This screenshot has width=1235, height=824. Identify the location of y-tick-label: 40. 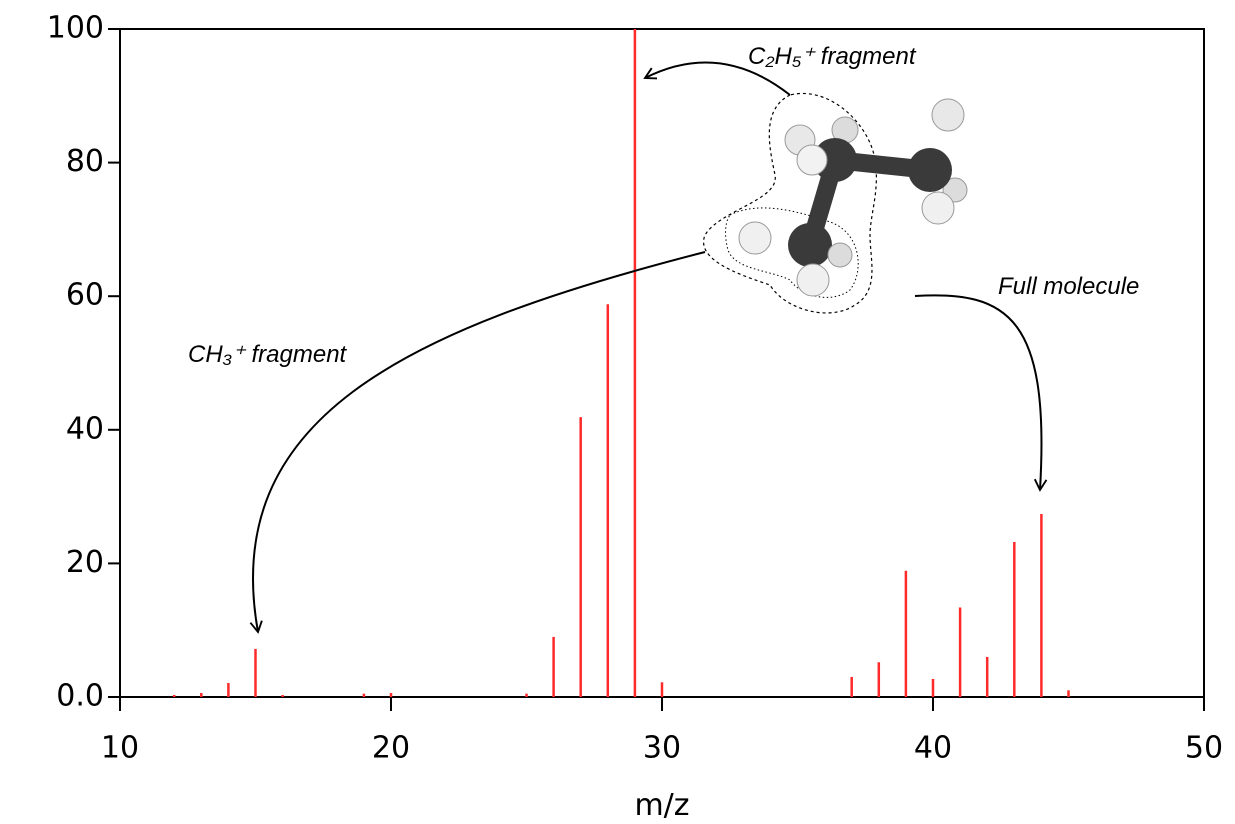
(85, 428).